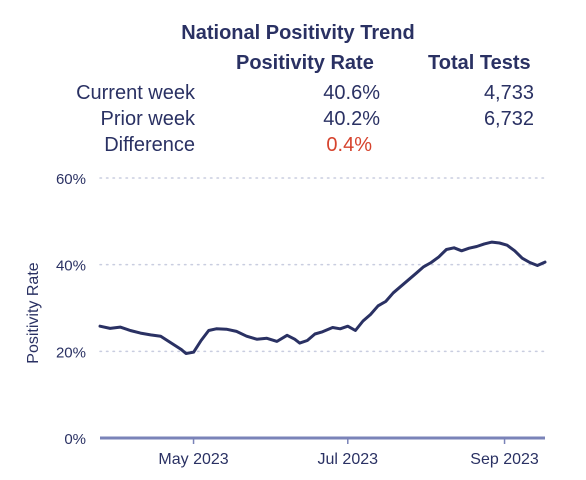  Describe the element at coordinates (349, 145) in the screenshot. I see `difference-rate: 0.4%` at that location.